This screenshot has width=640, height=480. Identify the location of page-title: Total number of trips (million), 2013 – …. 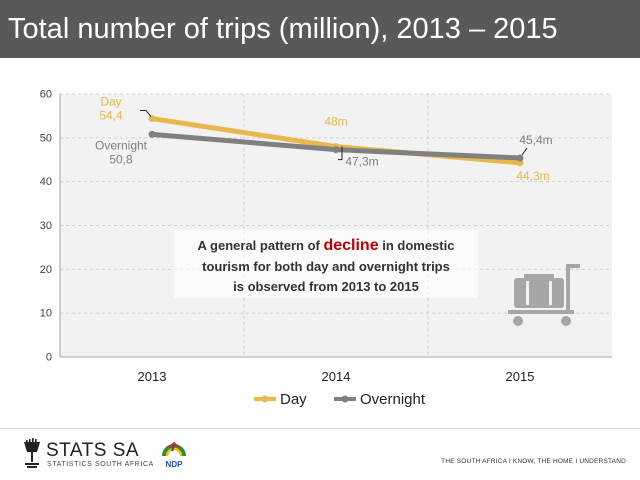
(320, 29).